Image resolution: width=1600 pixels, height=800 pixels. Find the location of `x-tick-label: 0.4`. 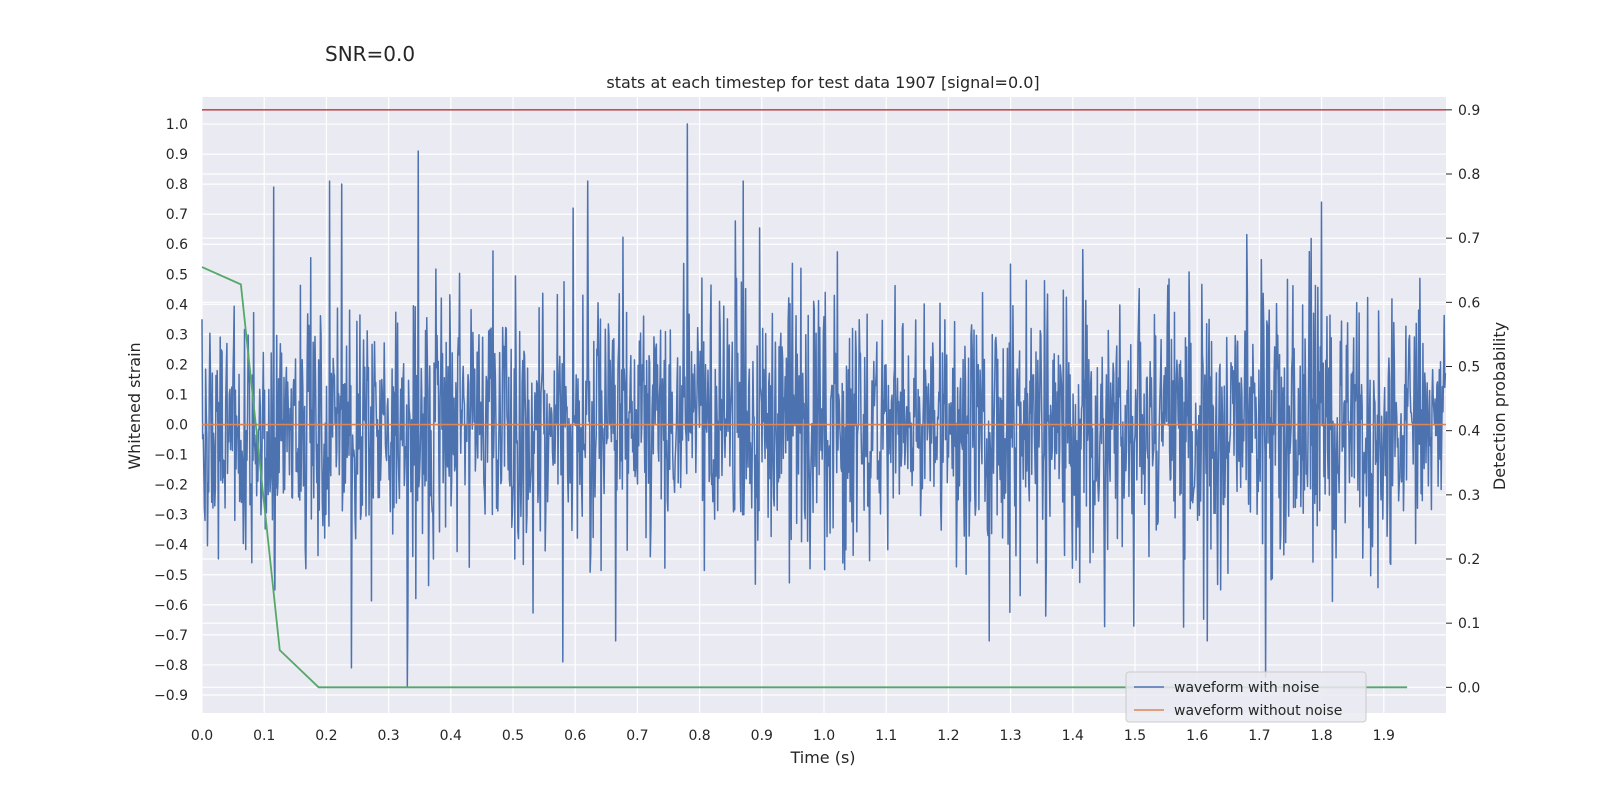

x-tick-label: 0.4 is located at coordinates (451, 736).